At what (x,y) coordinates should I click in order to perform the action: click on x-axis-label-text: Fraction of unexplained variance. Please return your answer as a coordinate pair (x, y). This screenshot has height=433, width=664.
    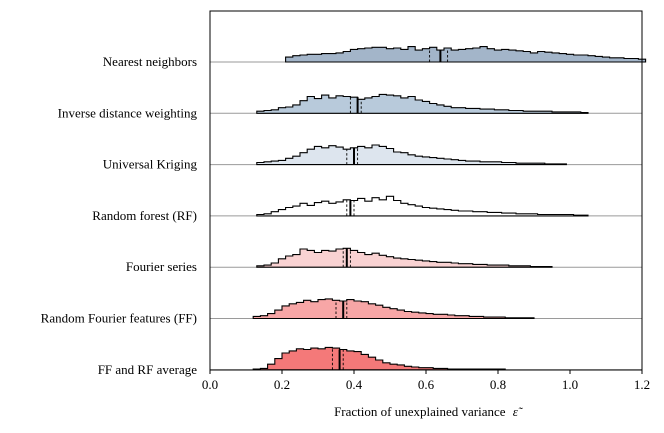
    Looking at the image, I should click on (420, 411).